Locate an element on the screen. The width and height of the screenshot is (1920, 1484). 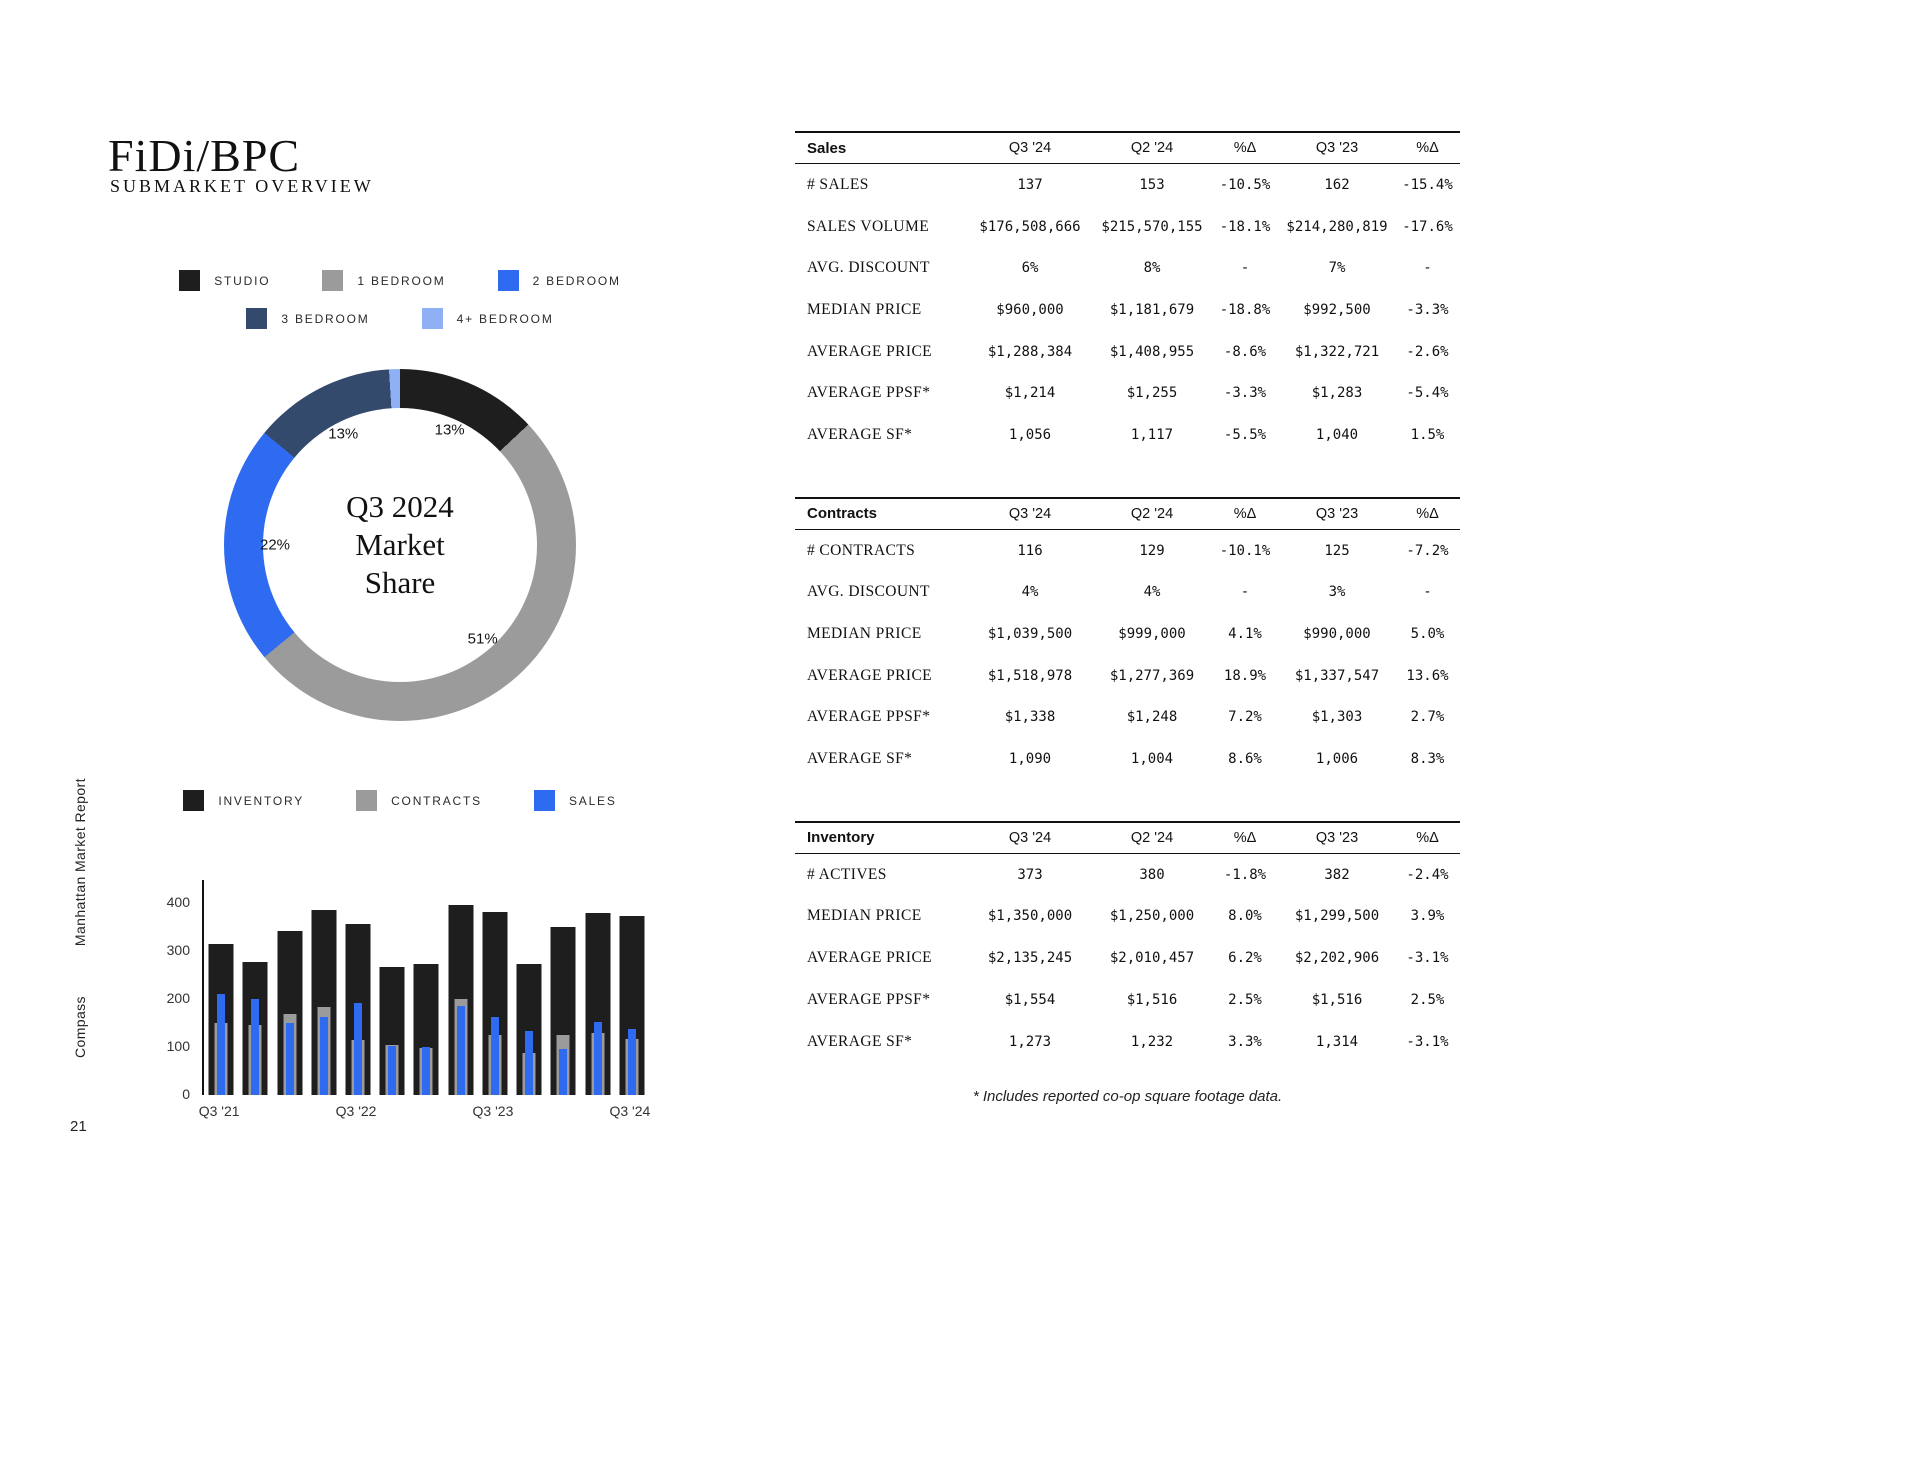
legend-label: STUDIO is located at coordinates (242, 280).